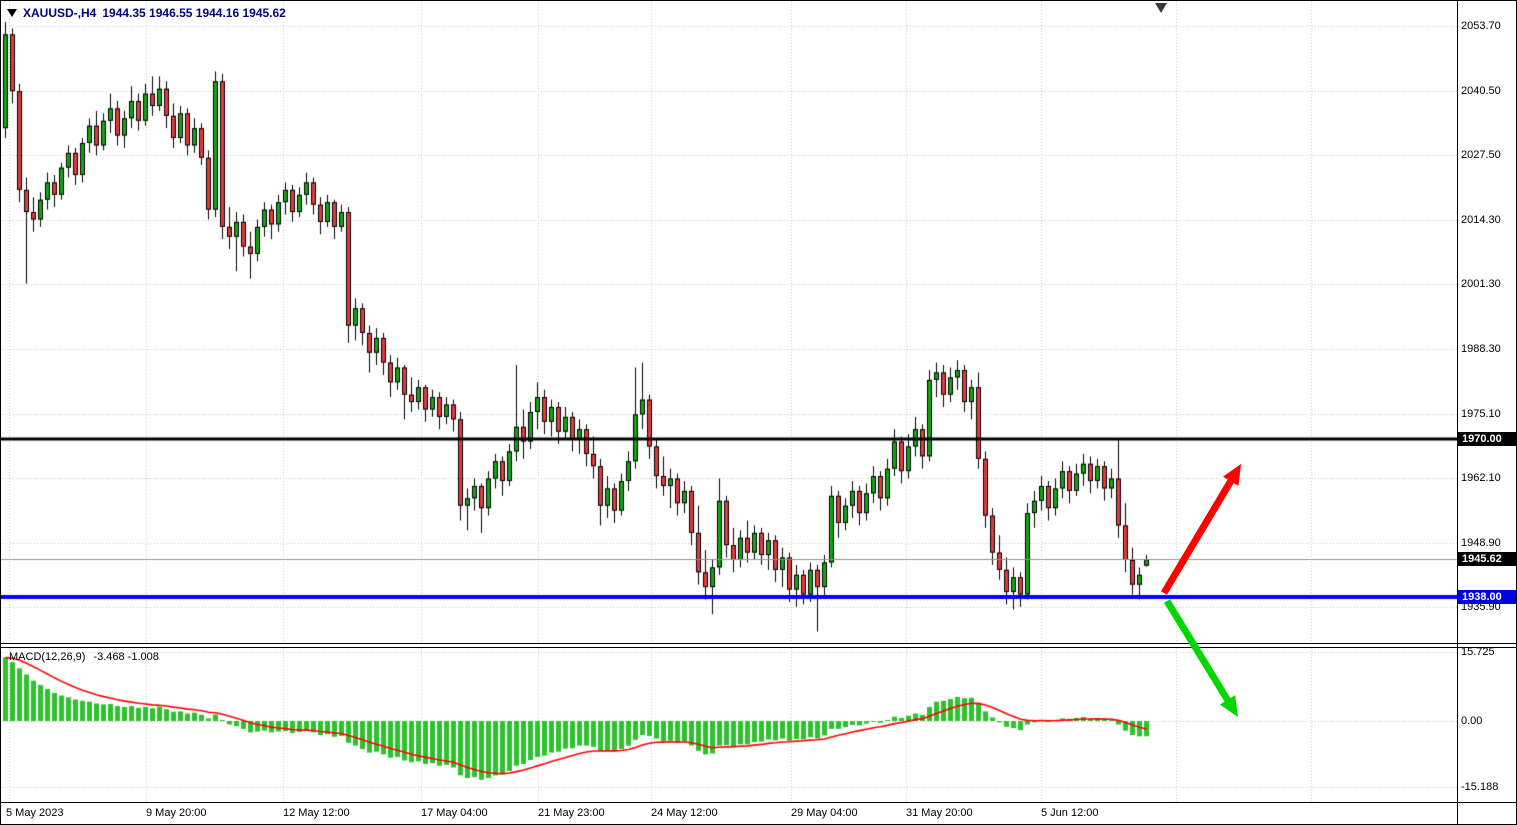  I want to click on time-axis-label: 17 May 04:00, so click(454, 813).